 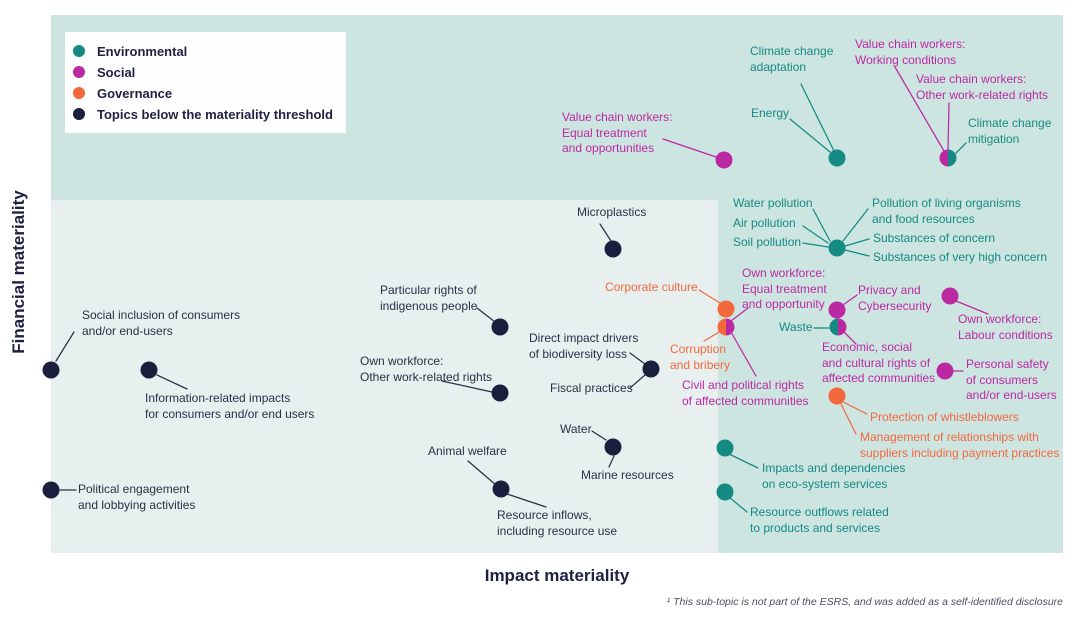 I want to click on legend-item-governance: Governance, so click(x=209, y=93).